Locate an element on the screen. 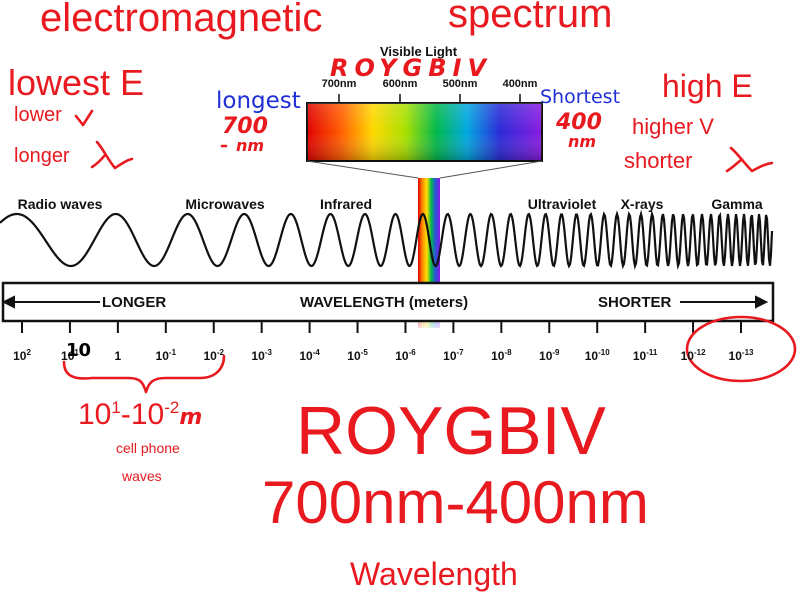 This screenshot has width=800, height=600. tick-exp-9: -7 is located at coordinates (460, 352).